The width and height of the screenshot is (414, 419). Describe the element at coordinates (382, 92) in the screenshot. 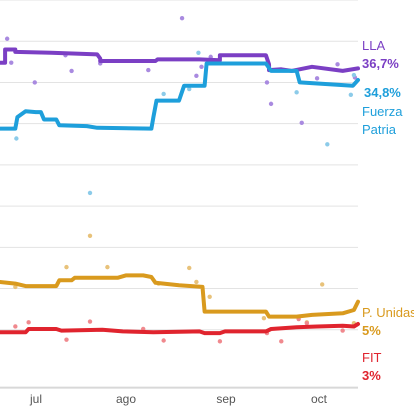

I see `series-value-label: 34,8%` at that location.